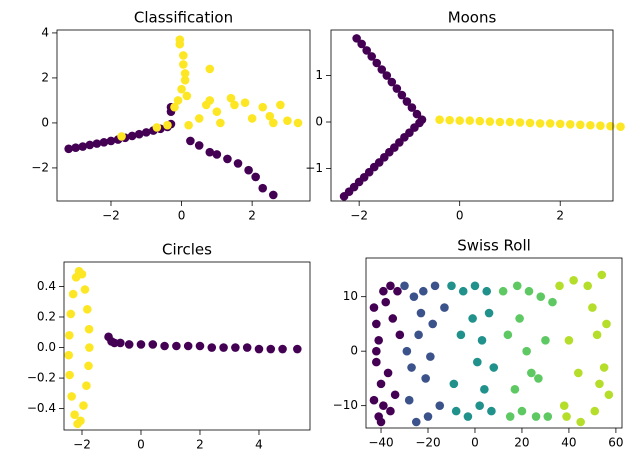  Describe the element at coordinates (259, 445) in the screenshot. I see `x-tick-label: 4` at that location.